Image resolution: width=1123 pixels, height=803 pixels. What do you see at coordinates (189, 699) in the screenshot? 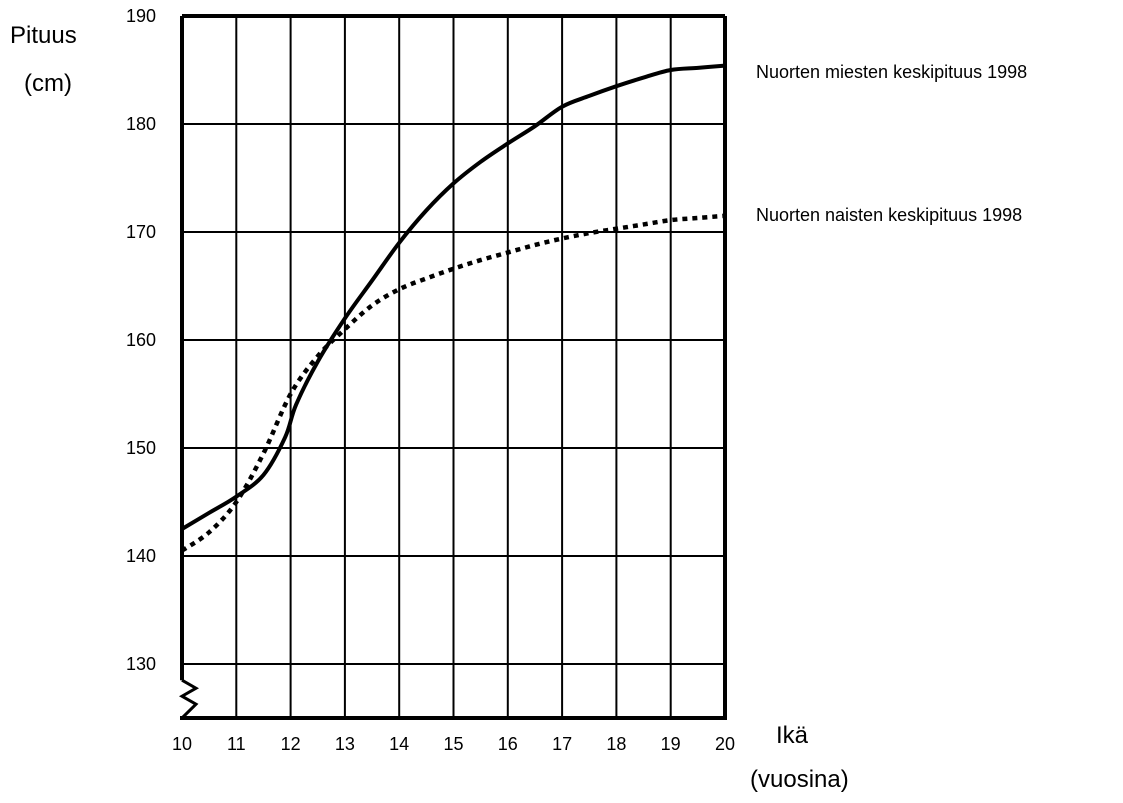
I see `y-axis-break-mark` at bounding box center [189, 699].